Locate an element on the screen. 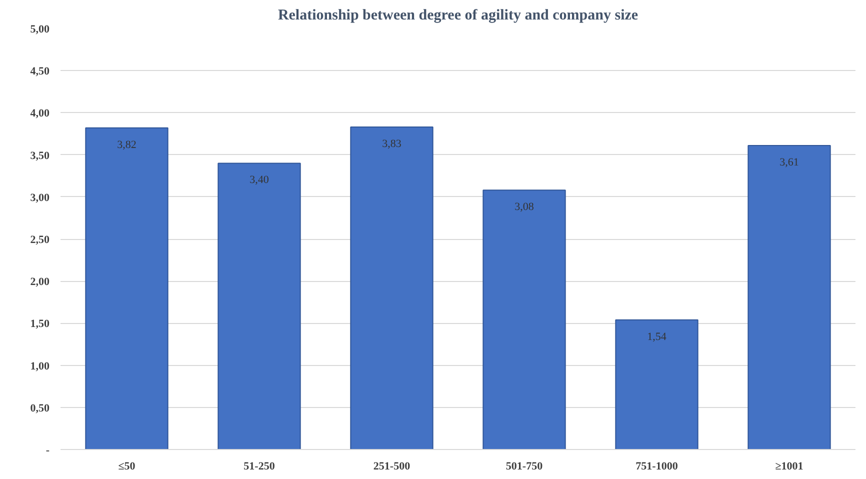 The height and width of the screenshot is (479, 866). y-tick-label: 1,00 is located at coordinates (40, 366).